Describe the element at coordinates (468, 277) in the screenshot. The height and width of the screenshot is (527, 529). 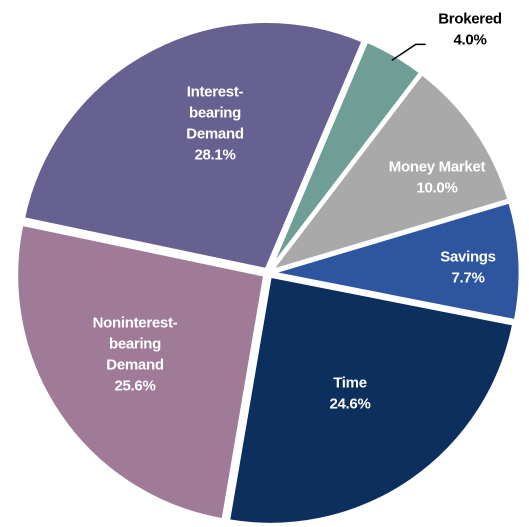
I see `value-label: 7.7%` at that location.